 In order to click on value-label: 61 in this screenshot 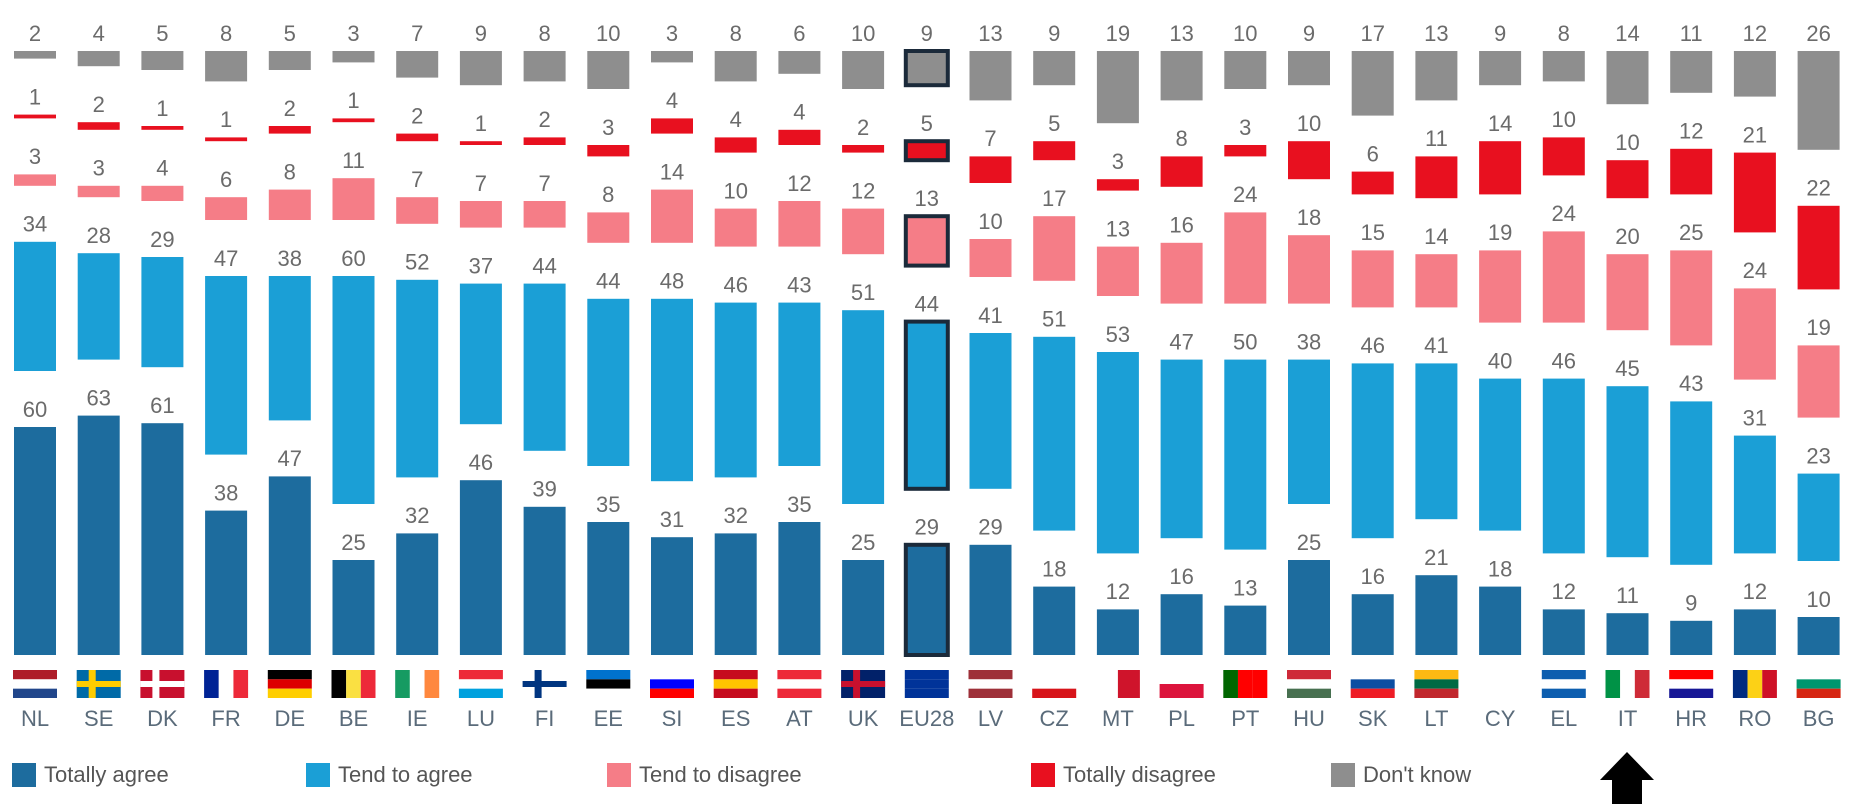, I will do `click(162, 405)`.